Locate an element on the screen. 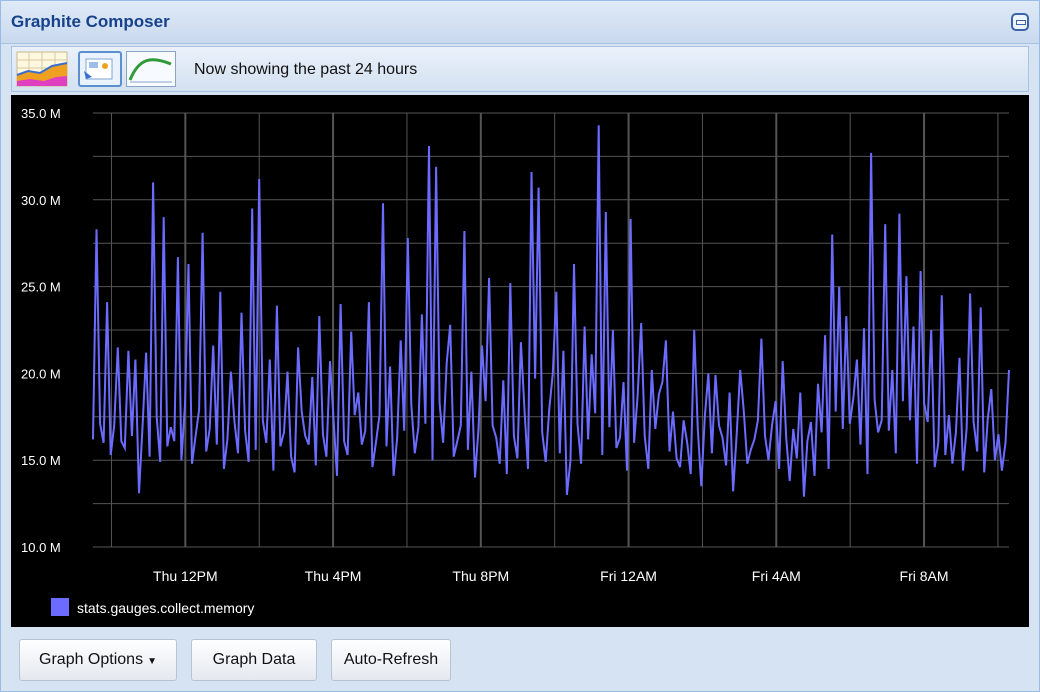  auto-refresh-button: Auto-Refresh is located at coordinates (391, 660).